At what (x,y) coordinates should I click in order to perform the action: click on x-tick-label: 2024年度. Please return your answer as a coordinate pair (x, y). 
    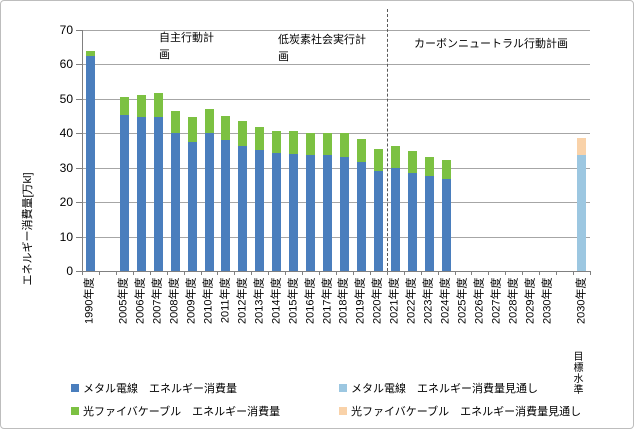
    Looking at the image, I should click on (445, 300).